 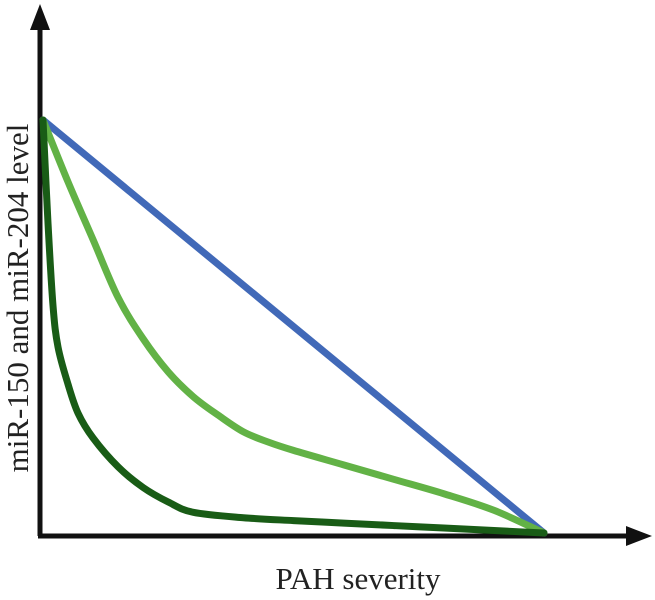 I want to click on x-axis-label: PAH severity, so click(x=358, y=578).